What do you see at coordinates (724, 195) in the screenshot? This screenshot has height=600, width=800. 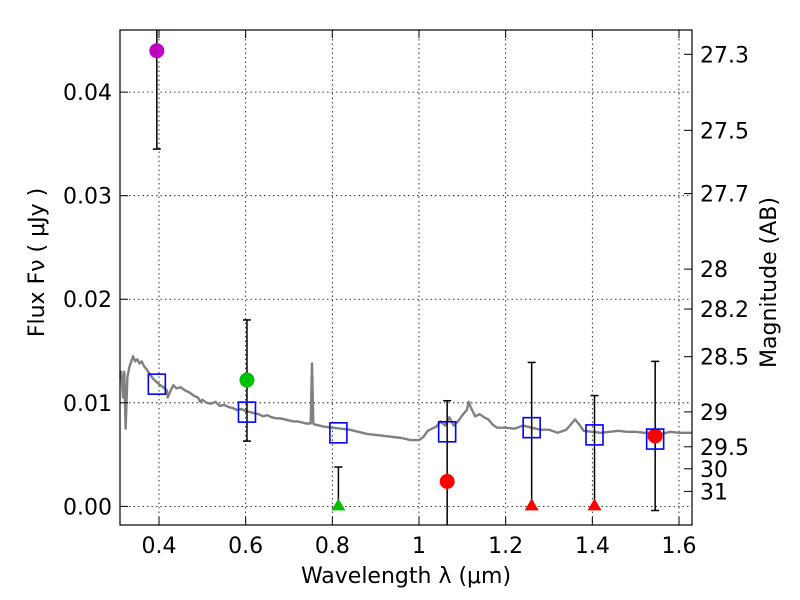 I see `magnitude-tick-label: 27.7` at bounding box center [724, 195].